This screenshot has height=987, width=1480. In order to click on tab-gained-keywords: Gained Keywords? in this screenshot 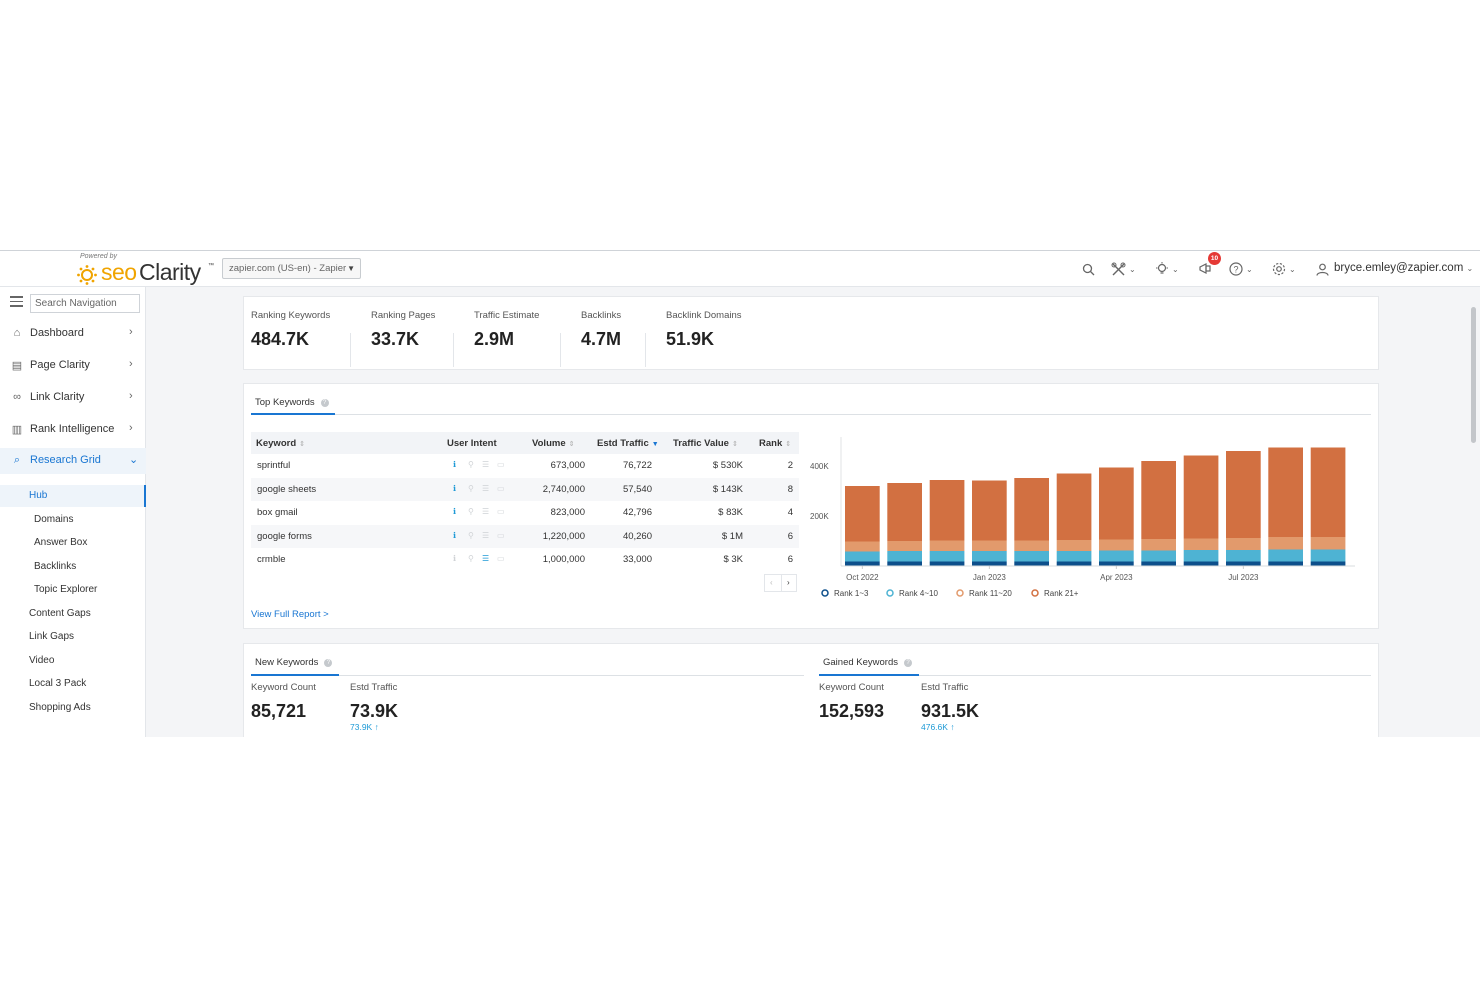, I will do `click(867, 662)`.